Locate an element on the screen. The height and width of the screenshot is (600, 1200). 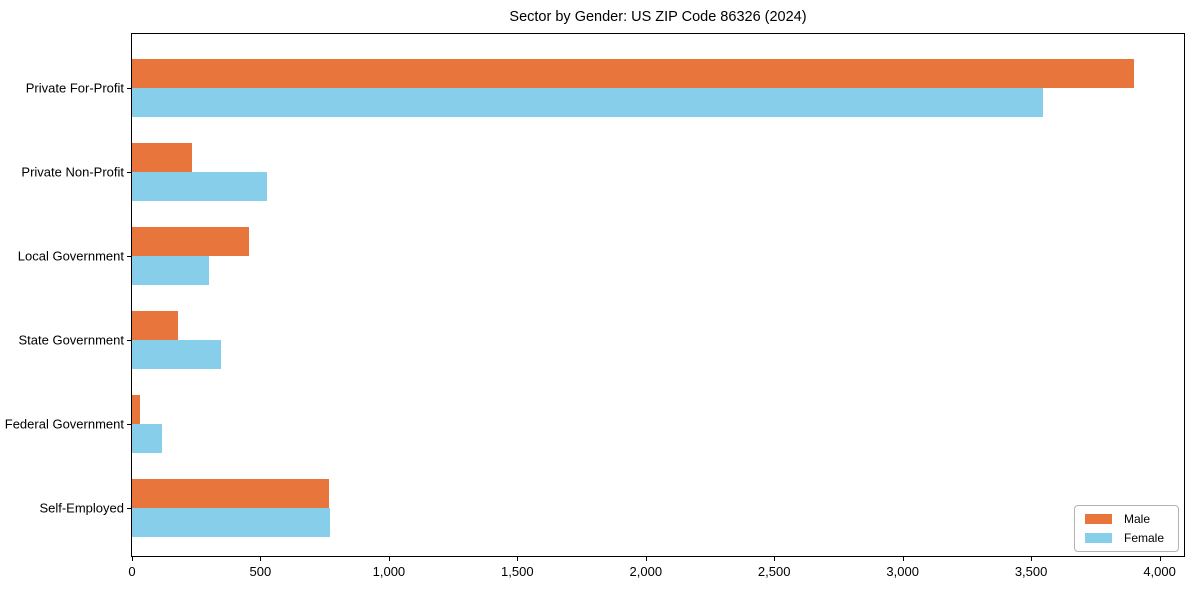
legend-entry-male: Male is located at coordinates (1124, 519).